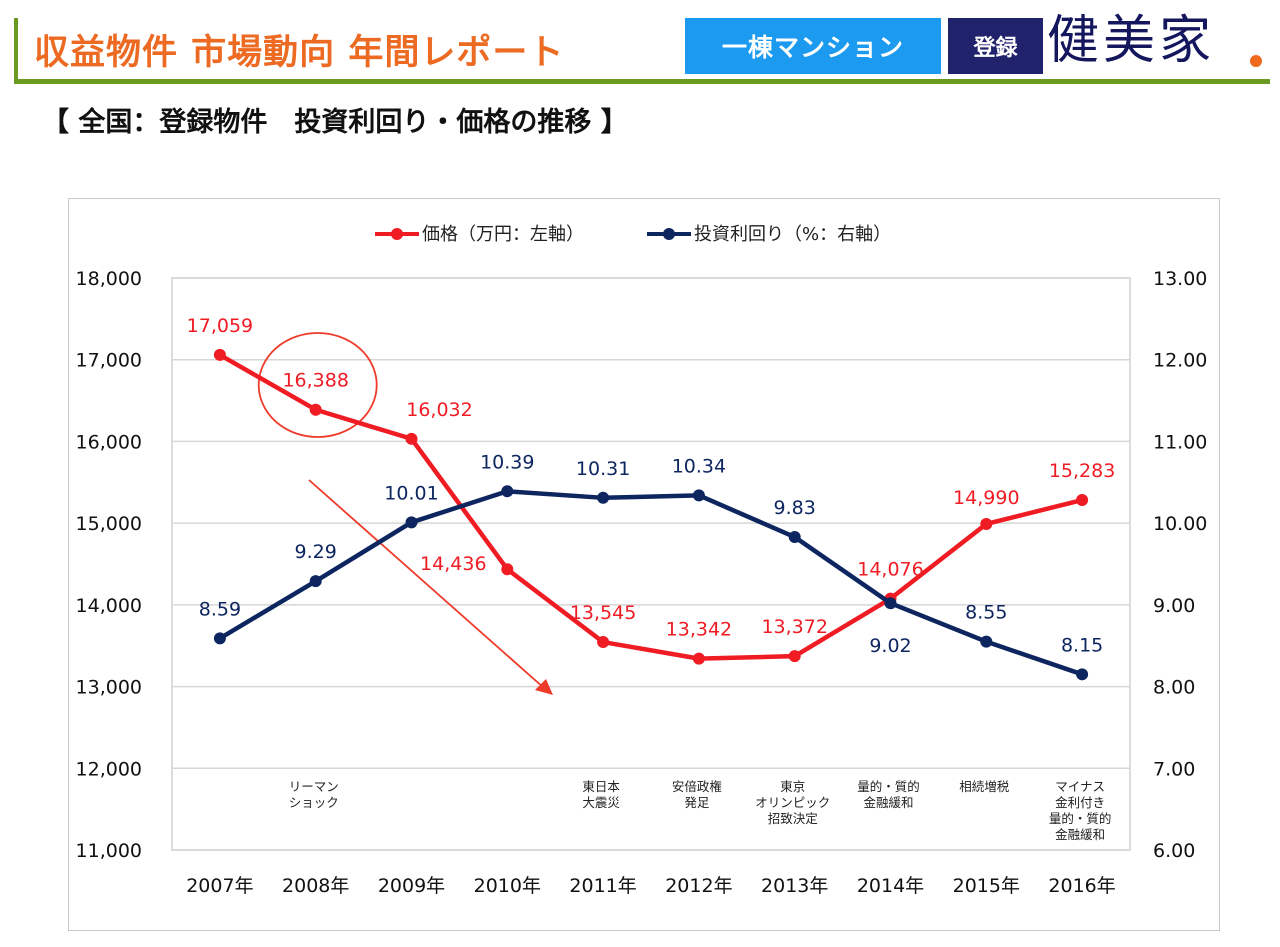 The height and width of the screenshot is (947, 1280). What do you see at coordinates (507, 462) in the screenshot?
I see `yield-data-label: 10.39` at bounding box center [507, 462].